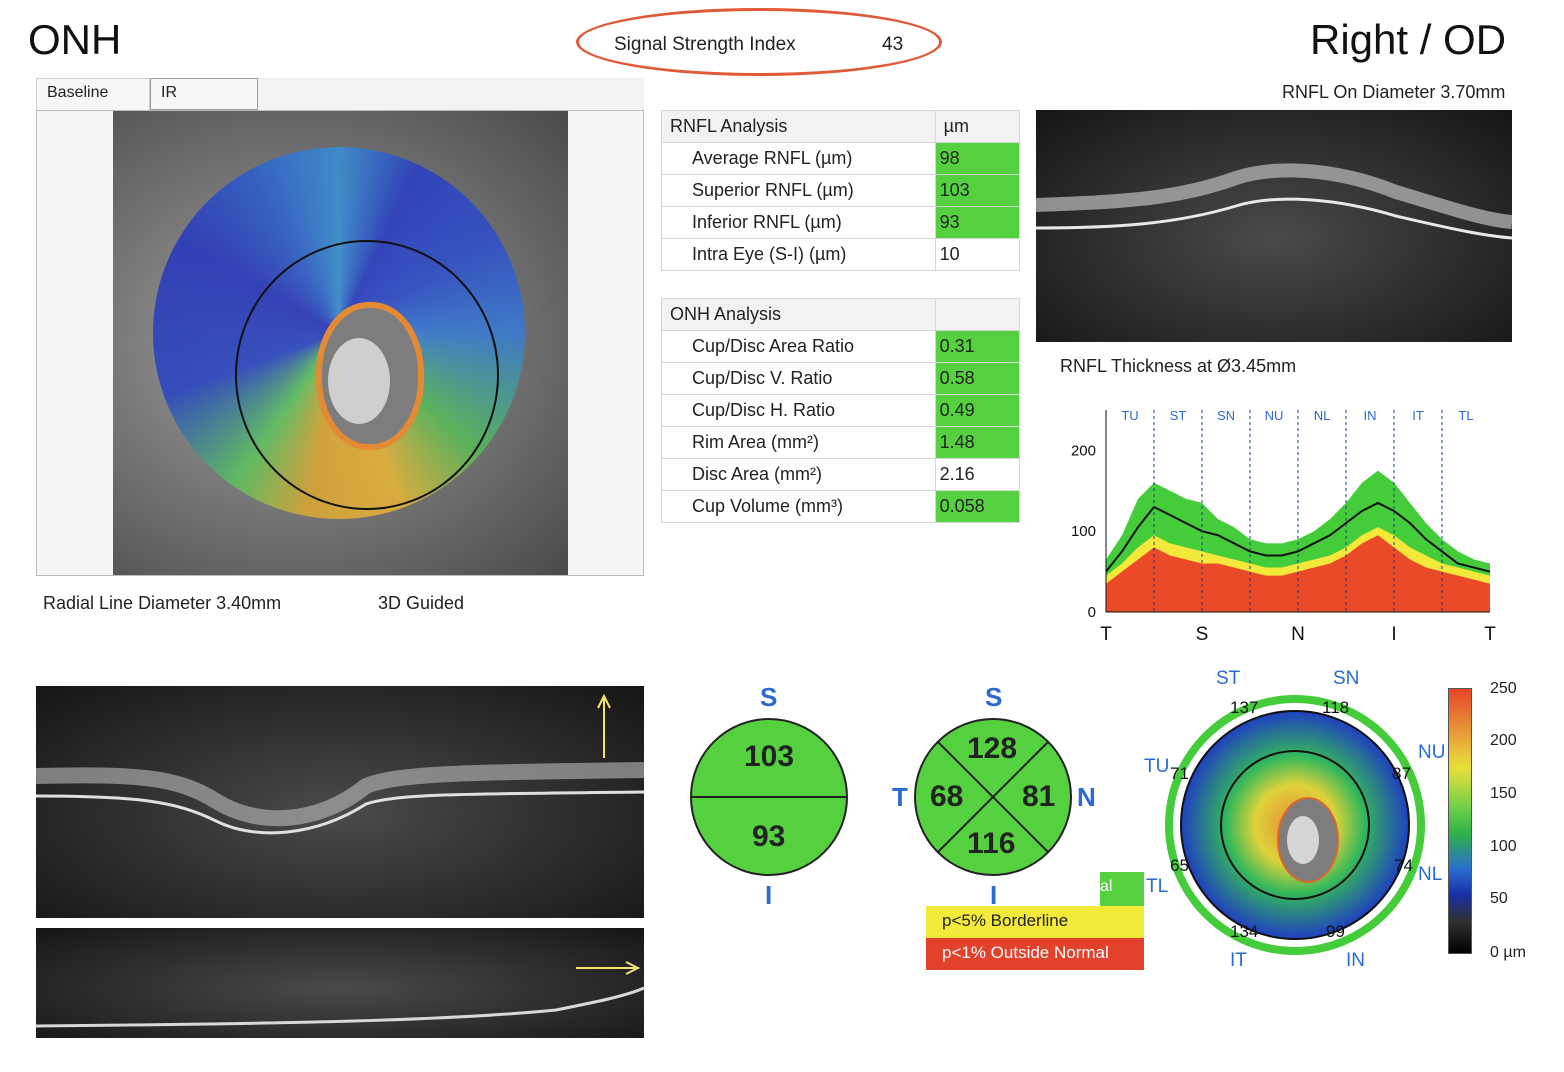 This screenshot has height=1072, width=1564. Describe the element at coordinates (608, 968) in the screenshot. I see `arrow-right-icon` at that location.